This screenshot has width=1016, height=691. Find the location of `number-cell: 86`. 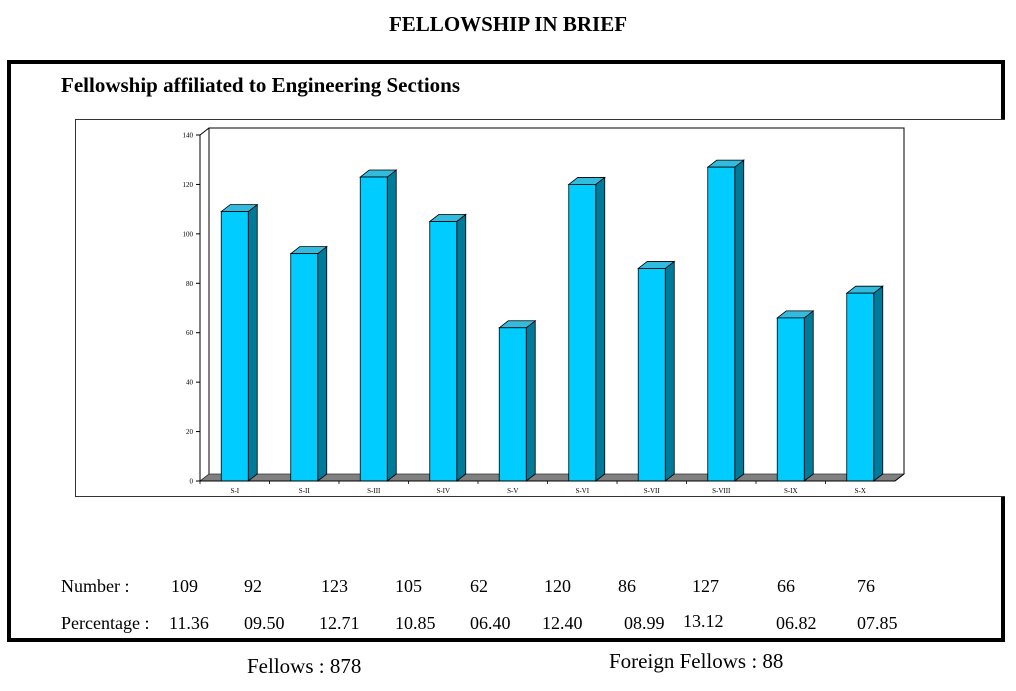

number-cell: 86 is located at coordinates (627, 586).